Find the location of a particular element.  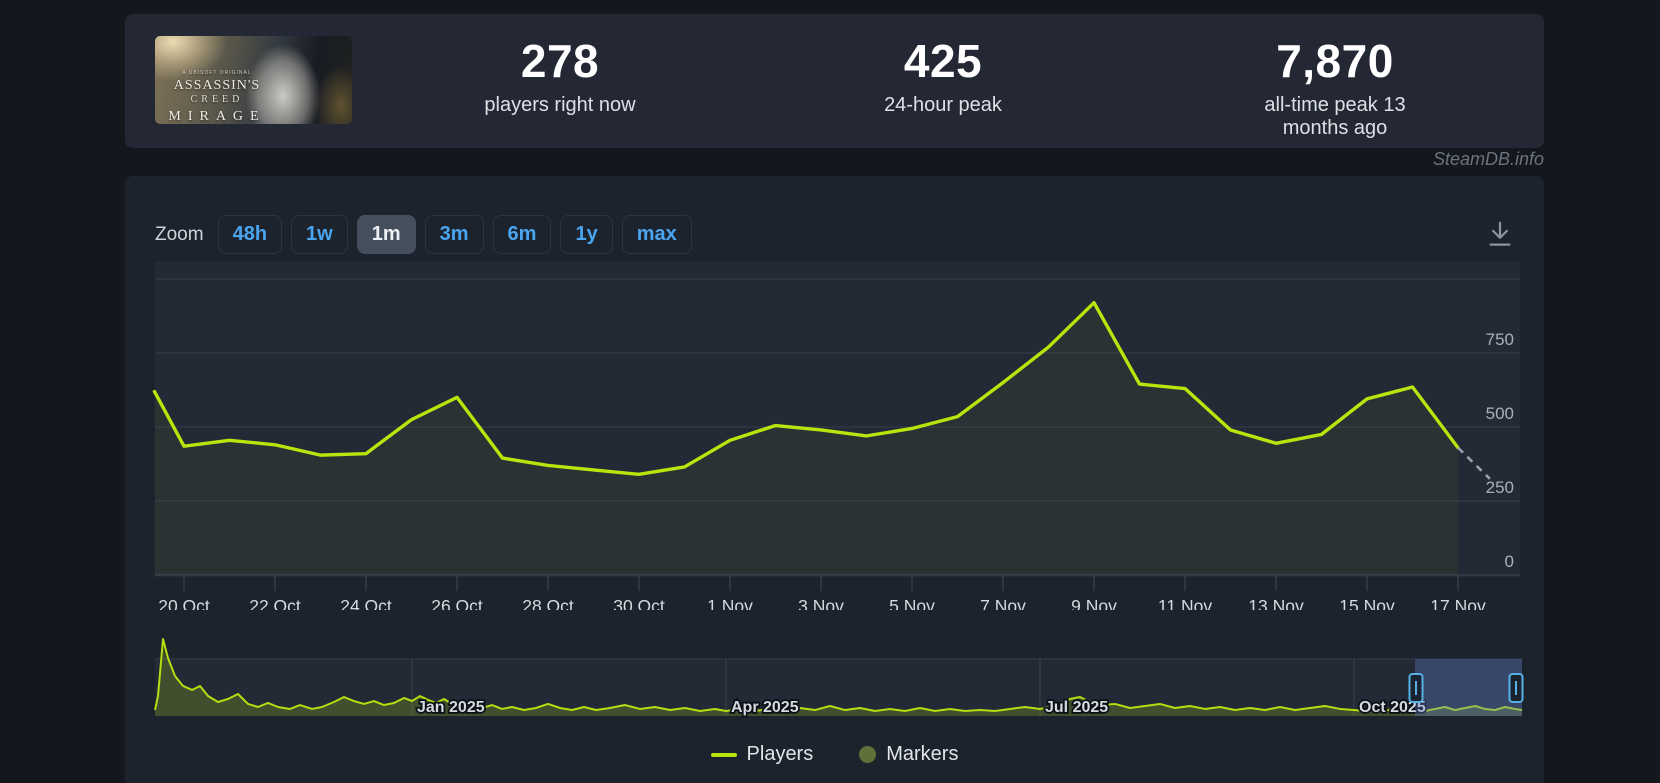

stat-label: players right now is located at coordinates (560, 105).